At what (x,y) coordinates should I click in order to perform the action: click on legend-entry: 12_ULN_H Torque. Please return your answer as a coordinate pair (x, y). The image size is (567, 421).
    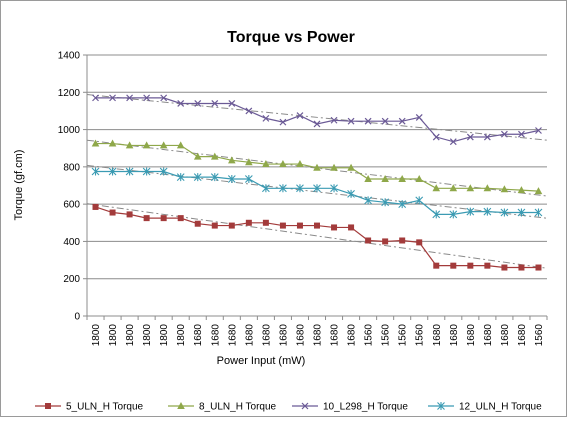
    Looking at the image, I should click on (500, 407).